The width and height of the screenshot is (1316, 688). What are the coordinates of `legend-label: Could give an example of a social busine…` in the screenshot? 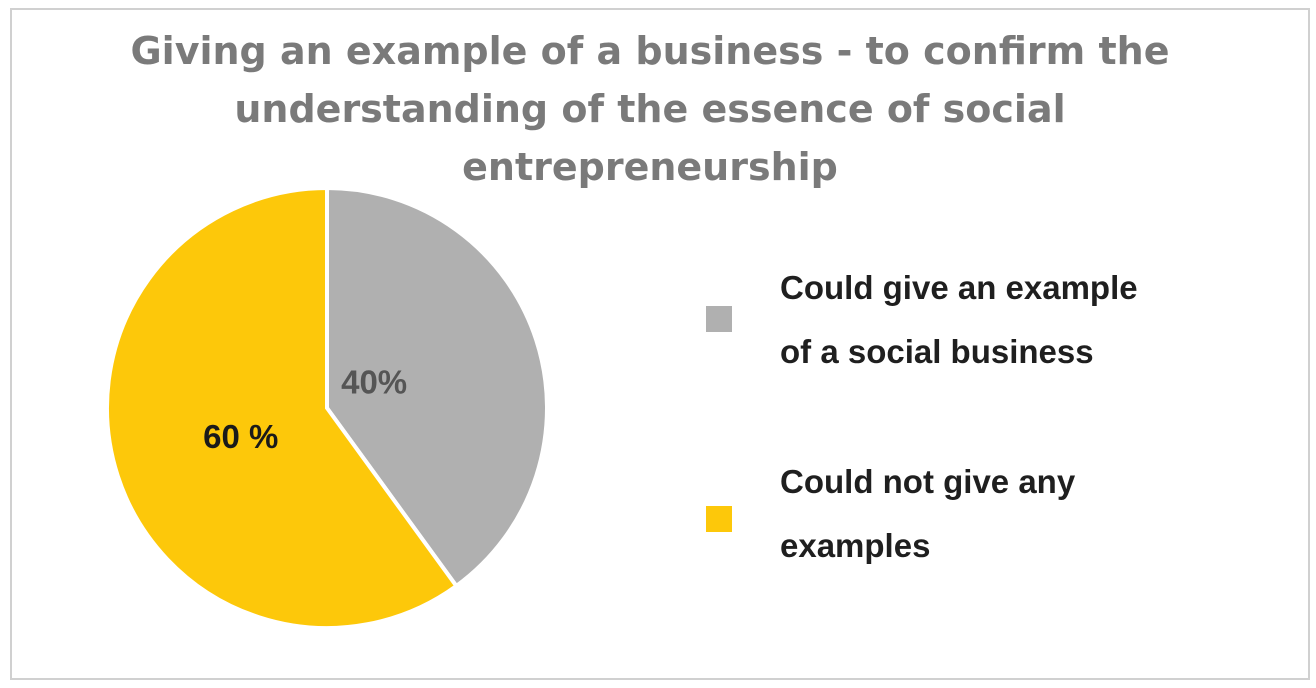 It's located at (959, 320).